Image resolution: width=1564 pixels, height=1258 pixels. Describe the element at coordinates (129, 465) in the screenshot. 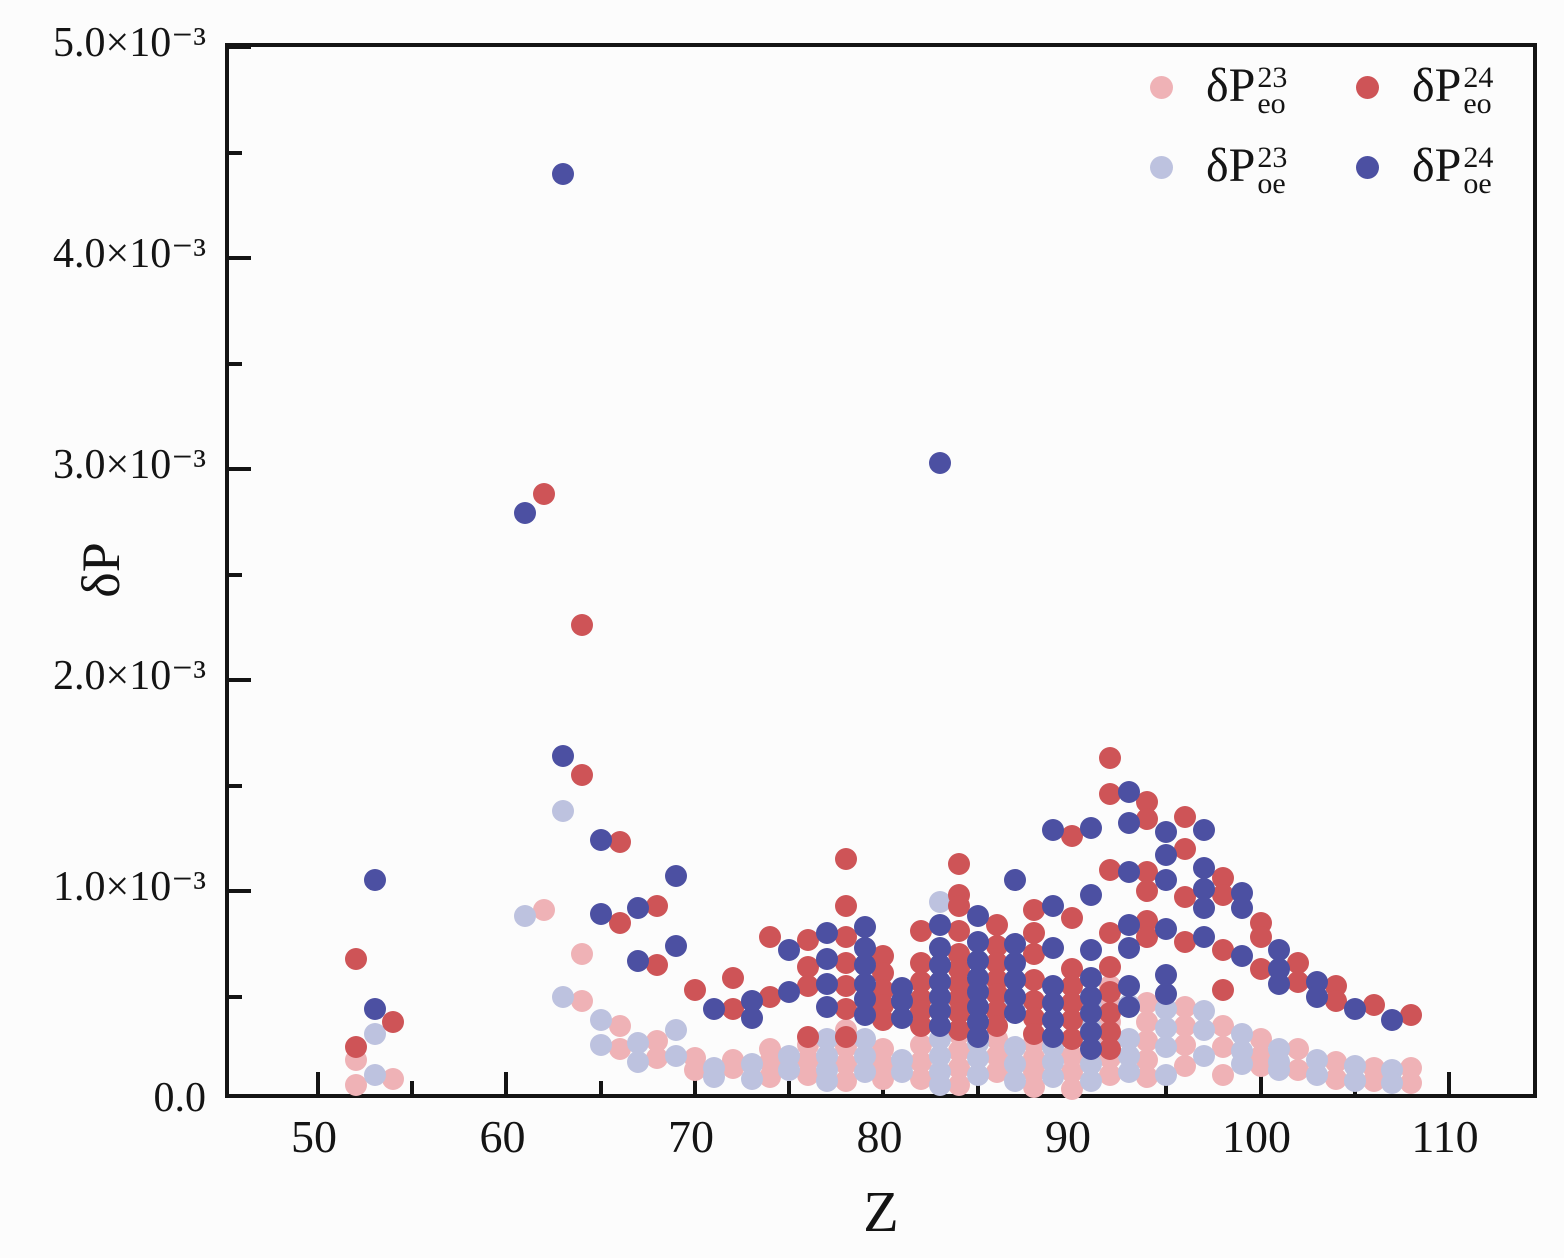

I see `y-tick-label: 3.0×10⁻³` at that location.